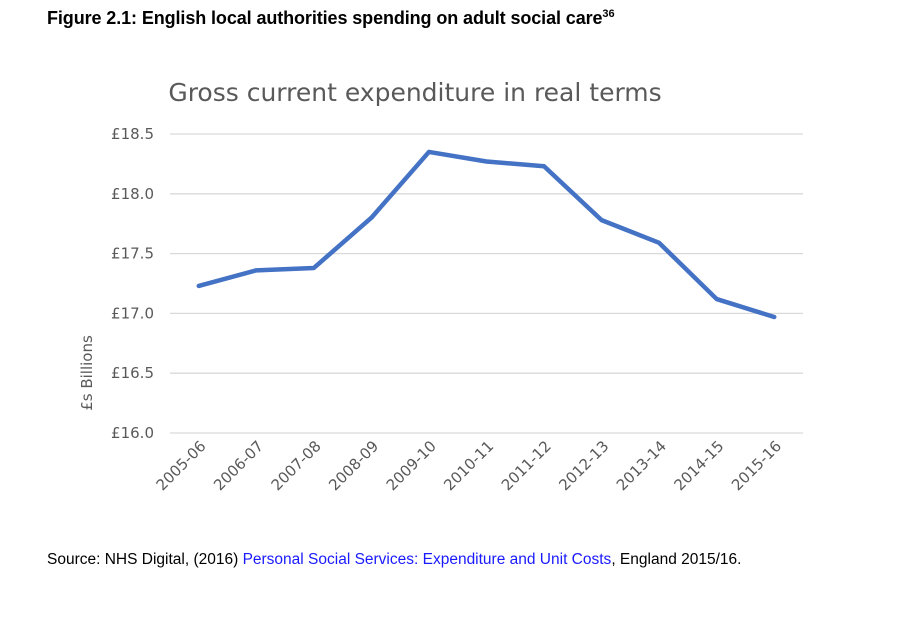 The image size is (922, 624). I want to click on x-tick-label: 2008-09, so click(353, 465).